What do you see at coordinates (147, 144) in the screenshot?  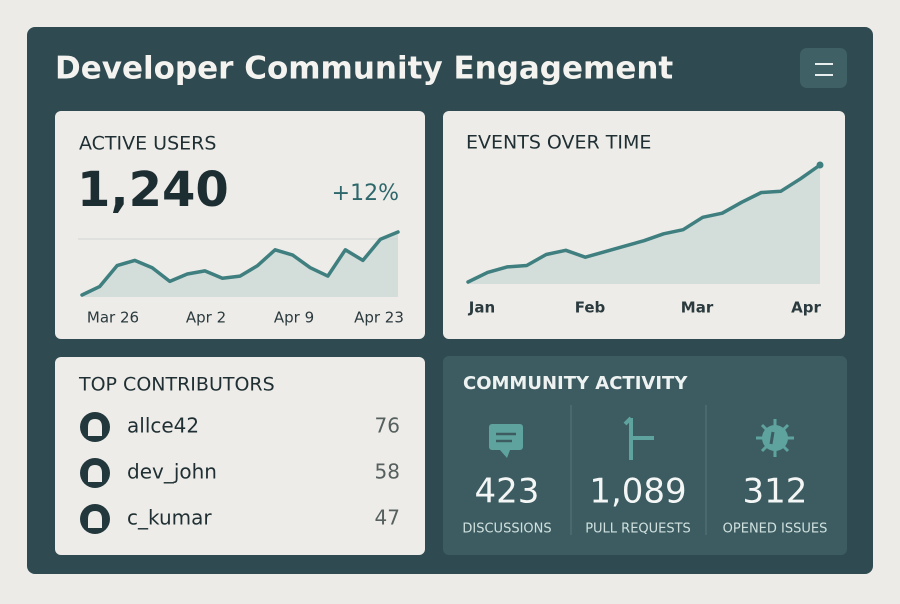 I see `card-title: ACTIVE USERS` at bounding box center [147, 144].